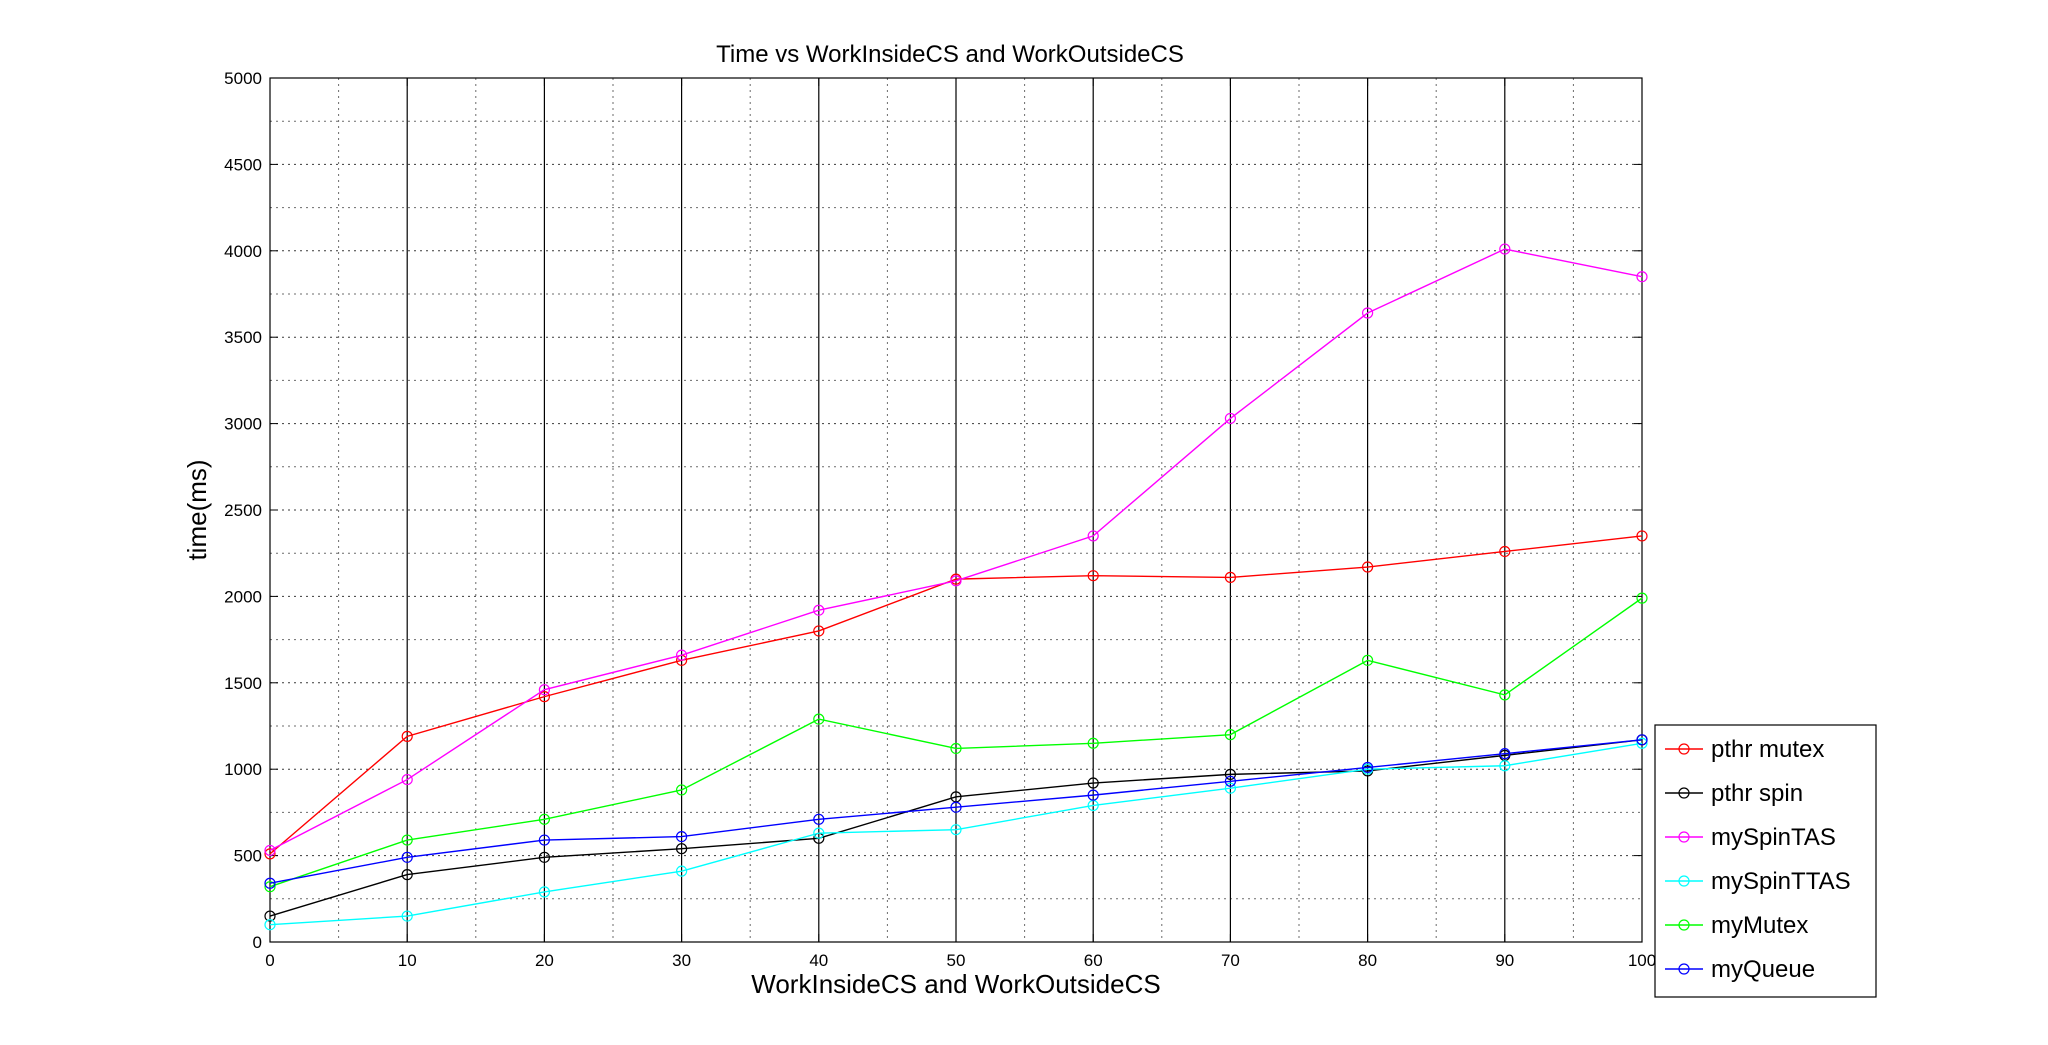 This screenshot has height=1045, width=2048. Describe the element at coordinates (1230, 960) in the screenshot. I see `x-tick-label: 70` at that location.